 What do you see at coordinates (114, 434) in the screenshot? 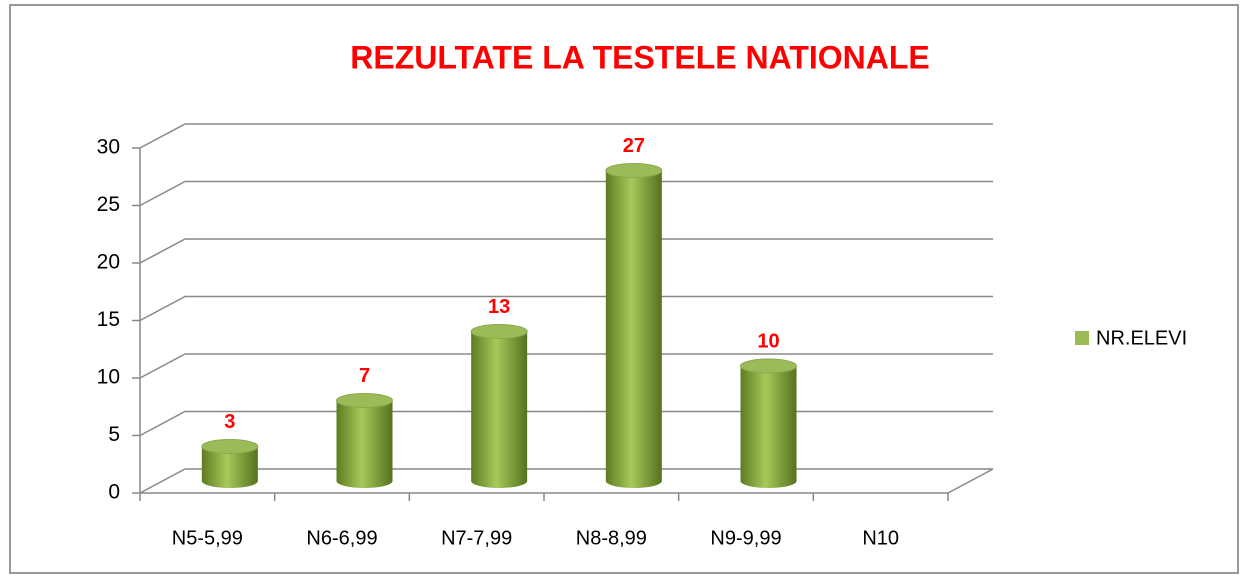
I see `y-tick-label: 5` at bounding box center [114, 434].